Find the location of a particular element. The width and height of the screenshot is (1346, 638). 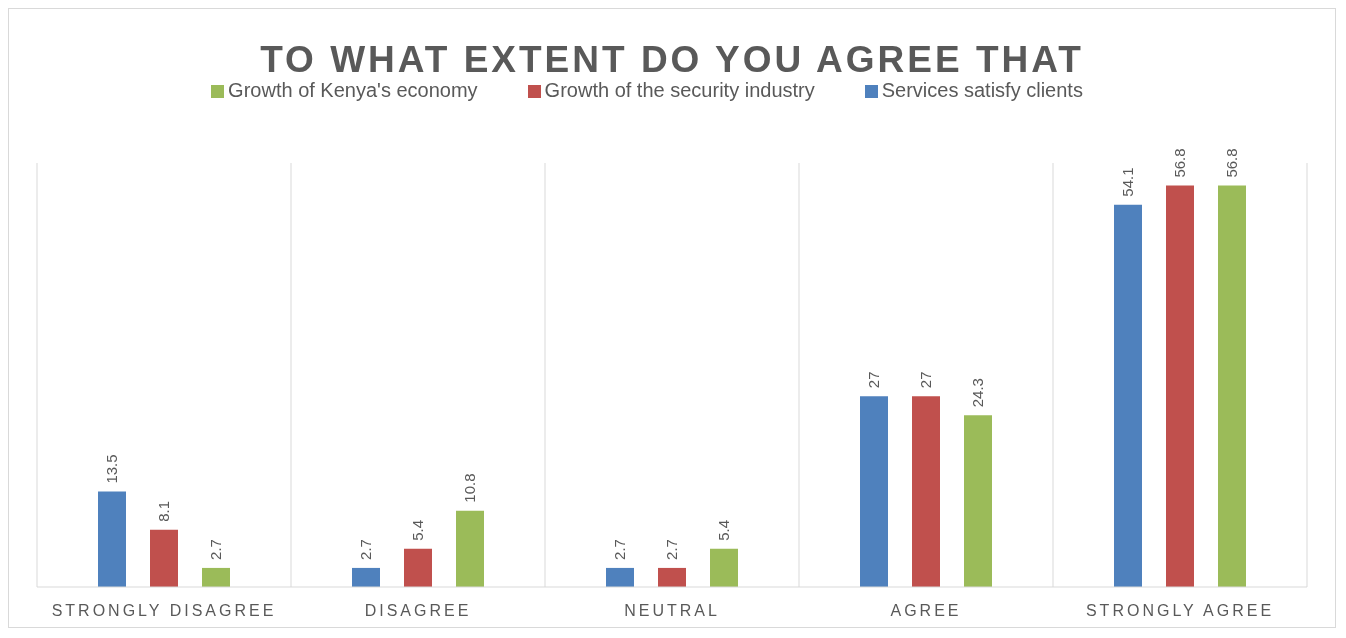

data-label: 24.3 is located at coordinates (978, 393).